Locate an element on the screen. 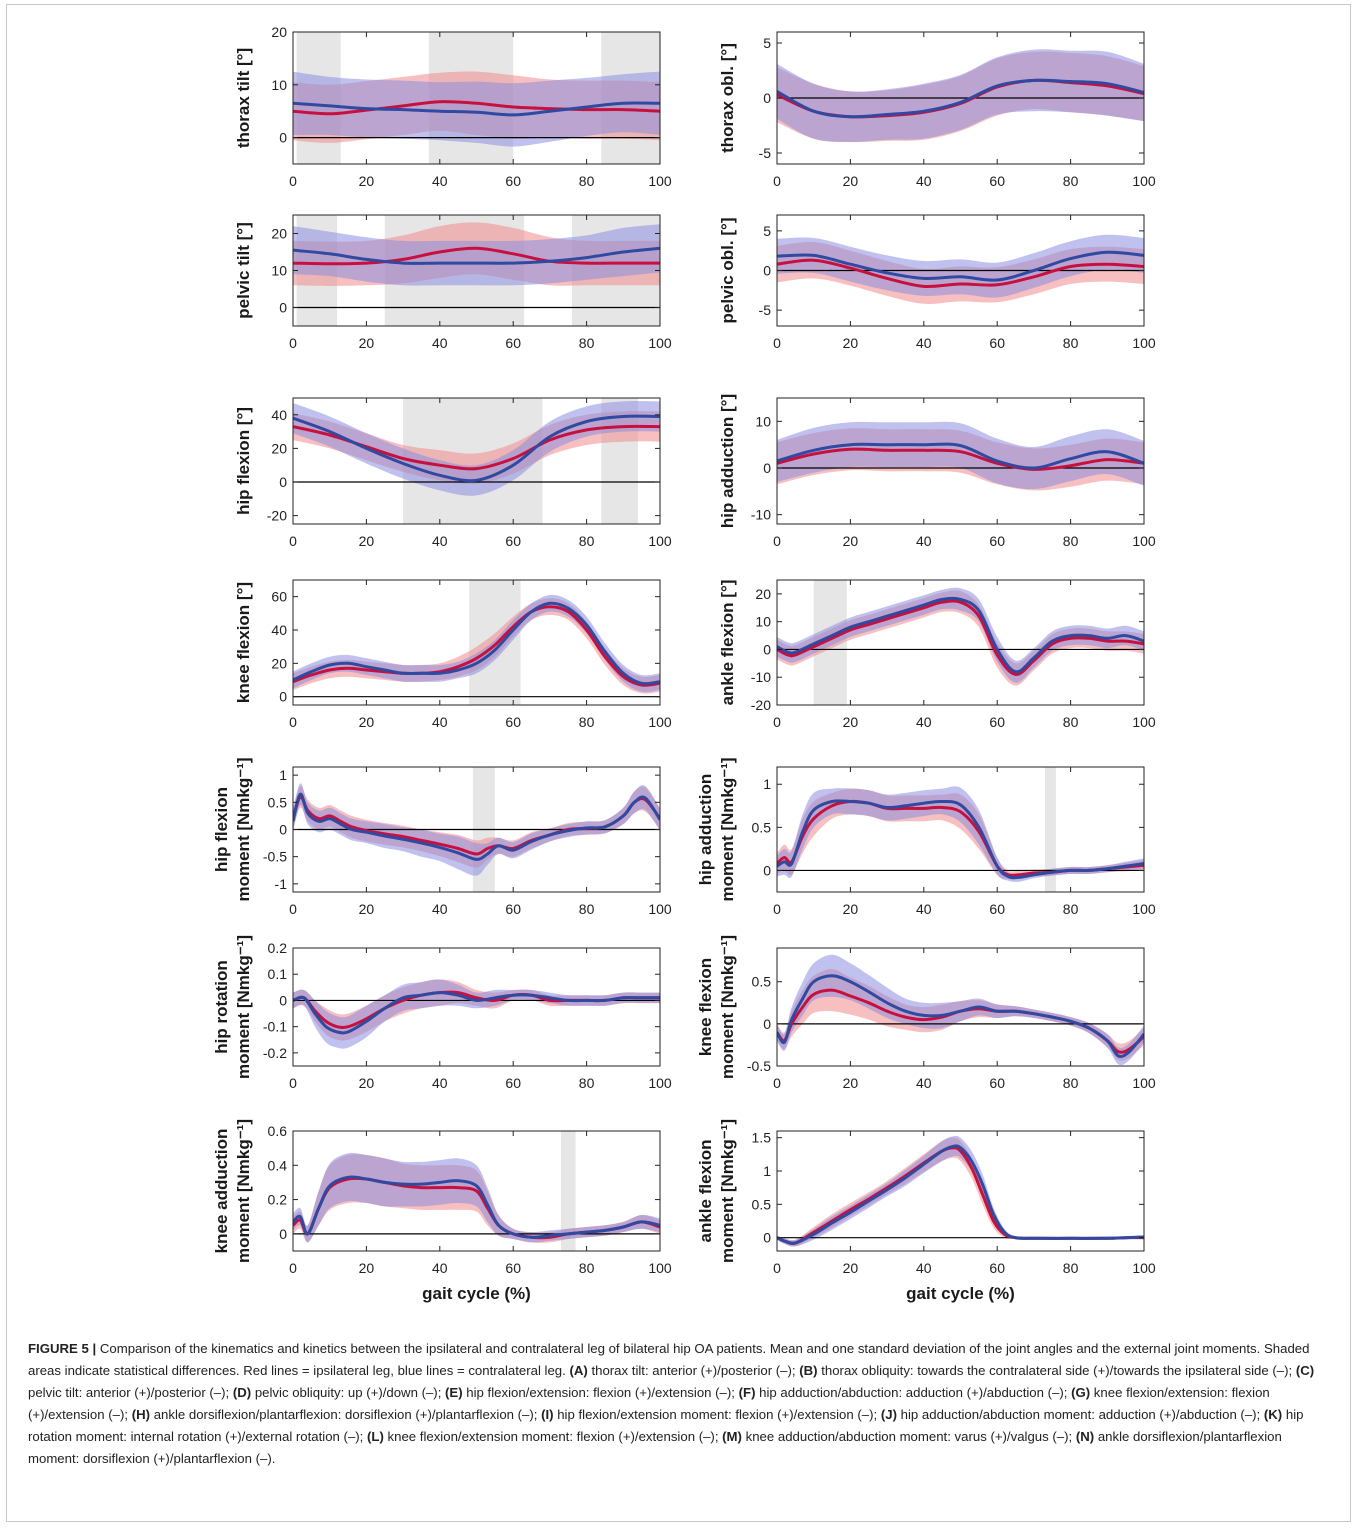 The height and width of the screenshot is (1529, 1357). panel-d: 0 20 40 60 80 100 -5 0 5 pelvic obl. [°] is located at coordinates (937, 282).